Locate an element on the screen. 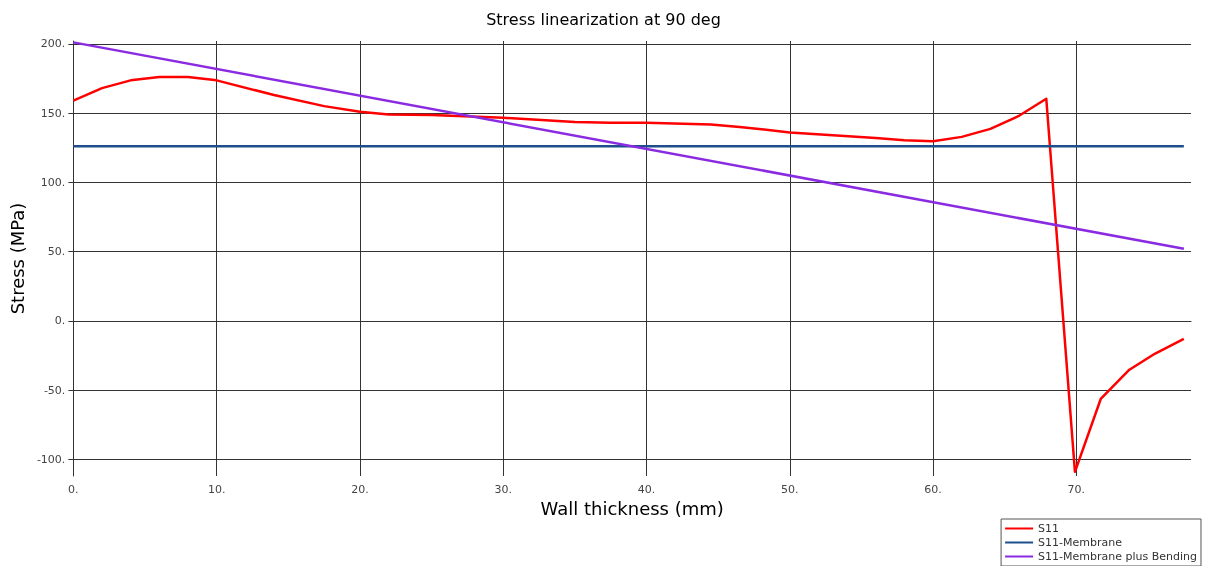 The width and height of the screenshot is (1207, 566). legend-label: S11 is located at coordinates (1049, 528).